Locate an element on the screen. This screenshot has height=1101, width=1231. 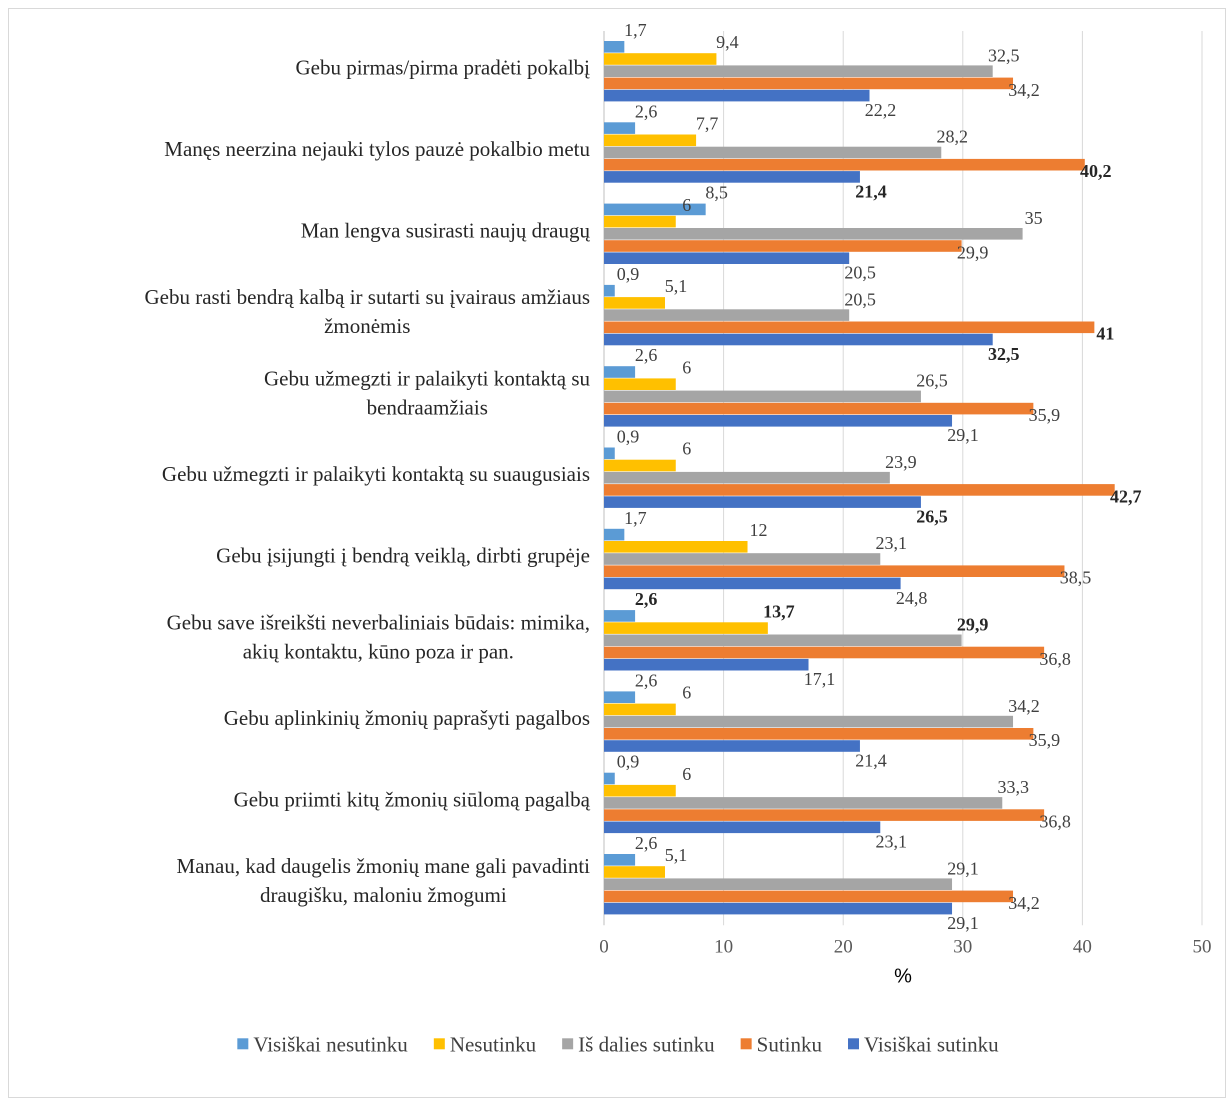
data-label: 29,9 is located at coordinates (973, 252).